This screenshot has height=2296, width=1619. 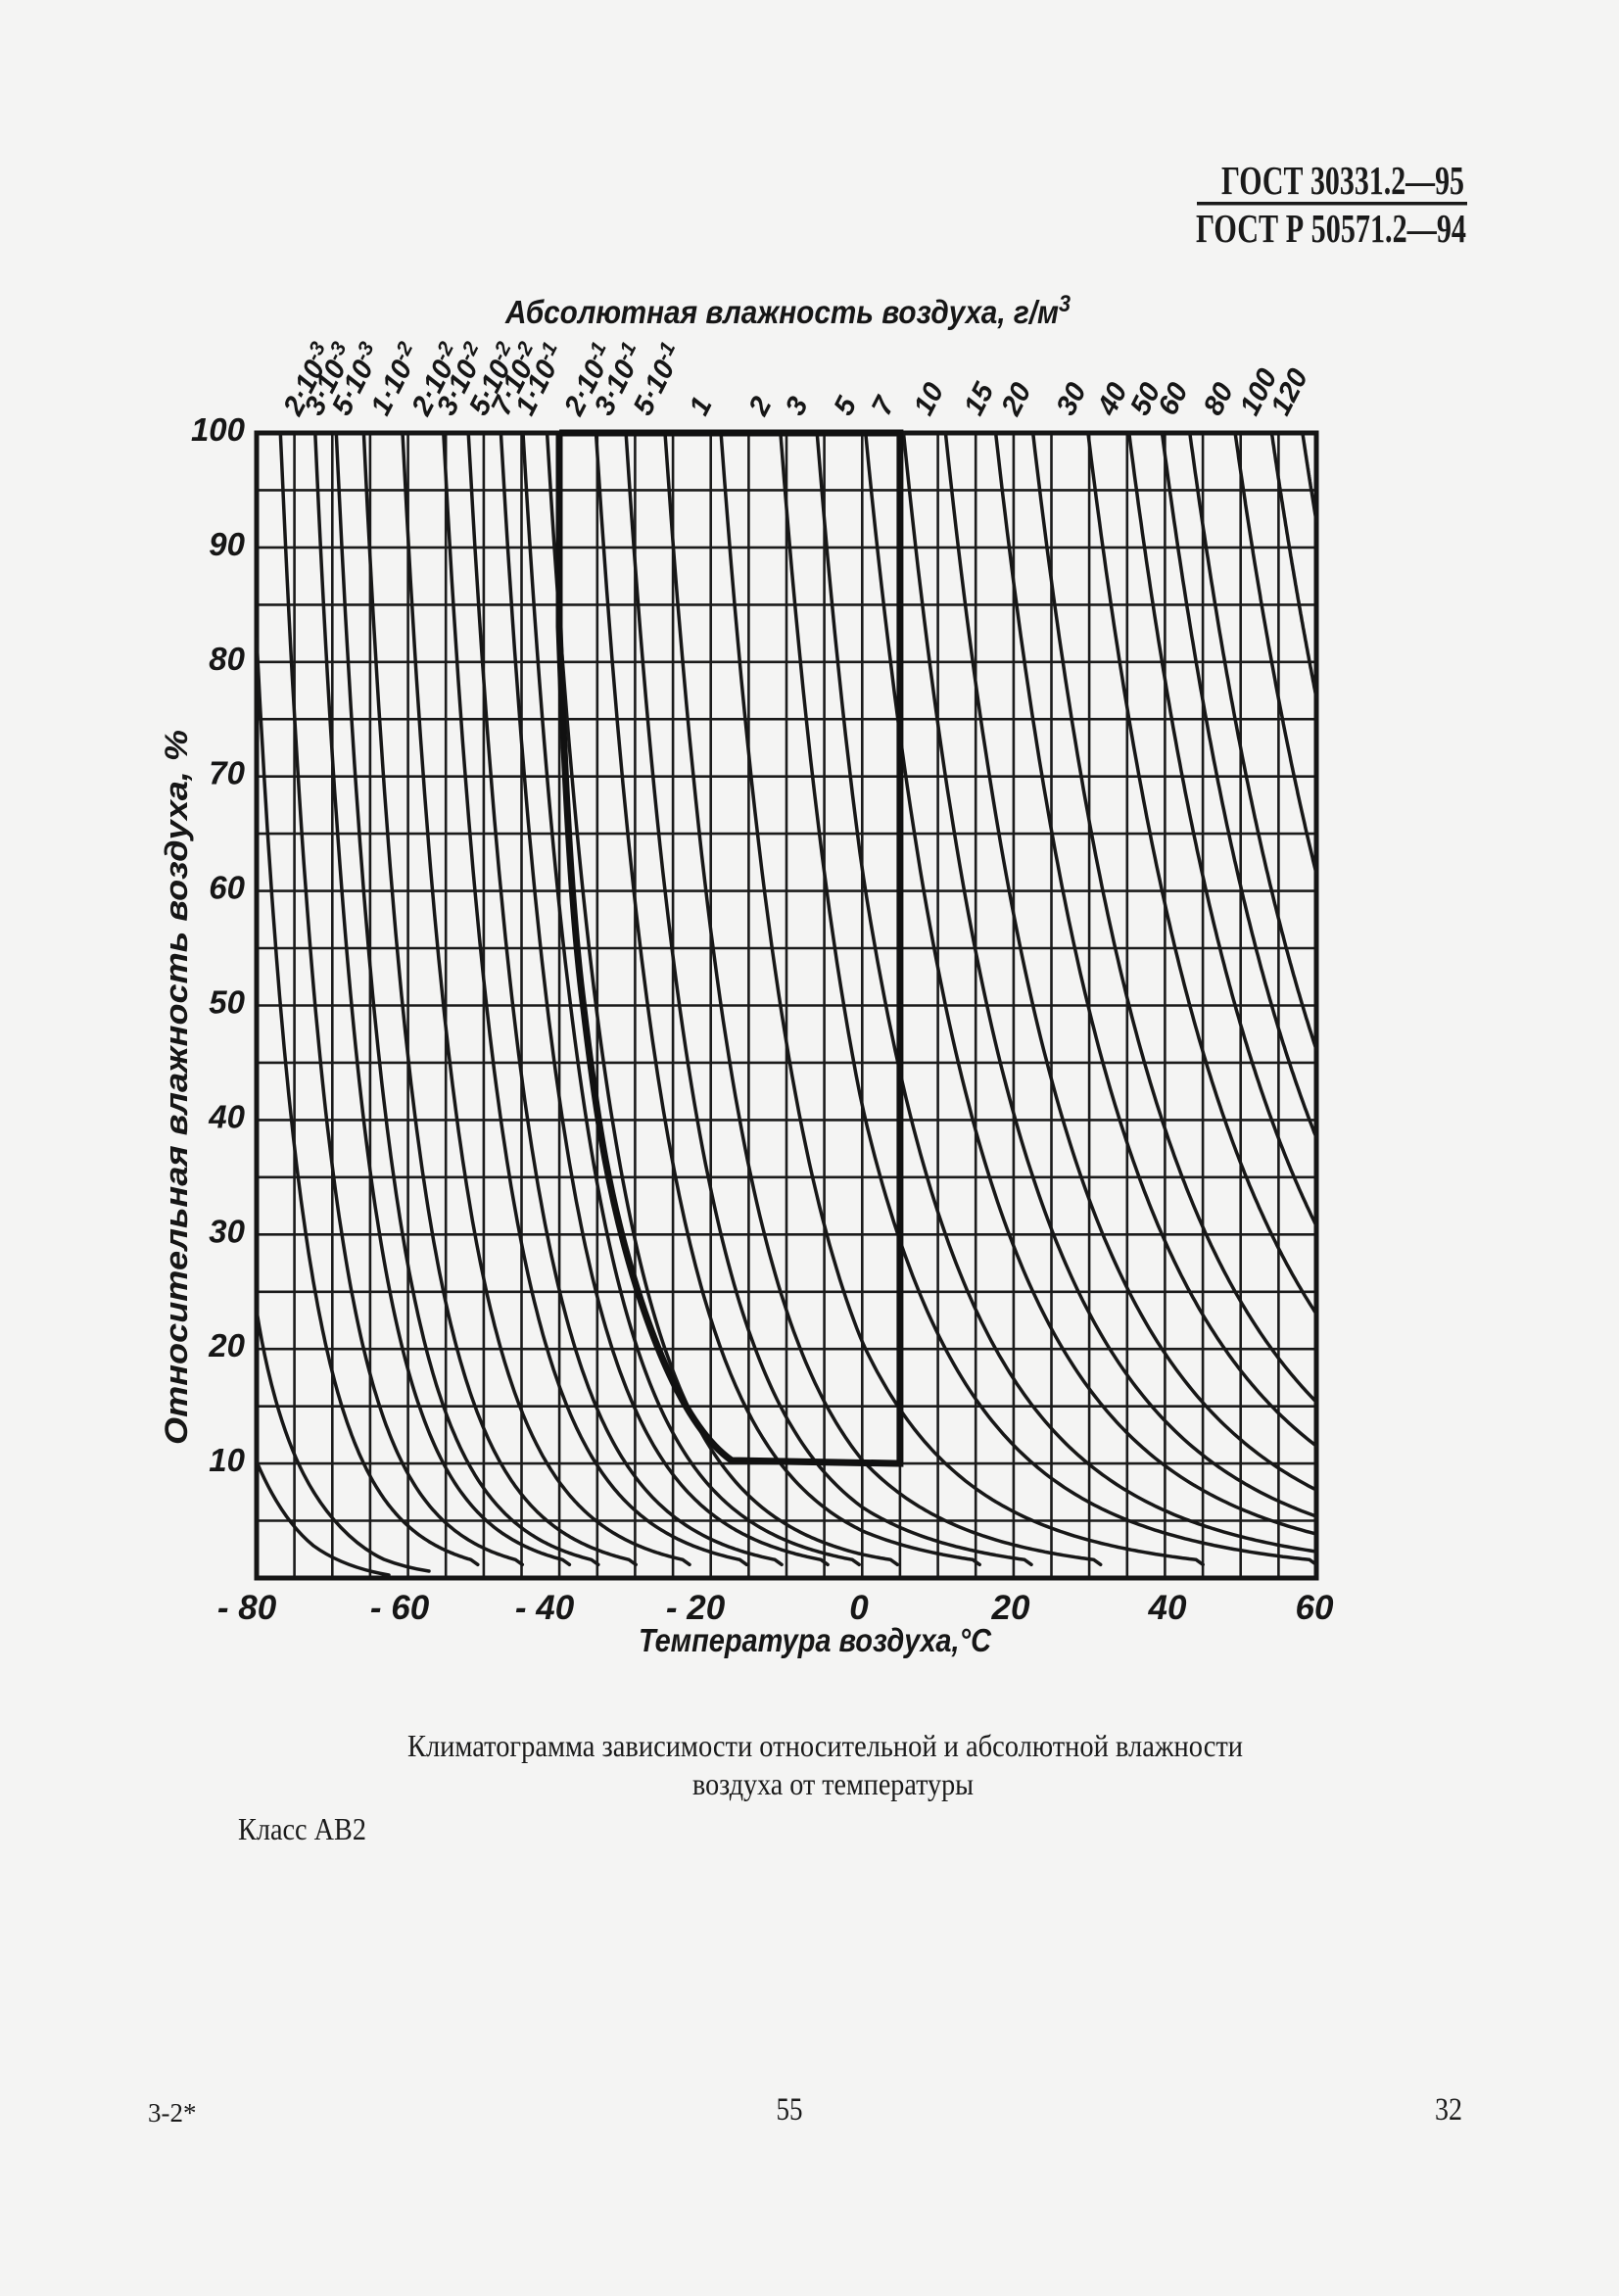 I want to click on svg-text: 100, so click(x=219, y=430).